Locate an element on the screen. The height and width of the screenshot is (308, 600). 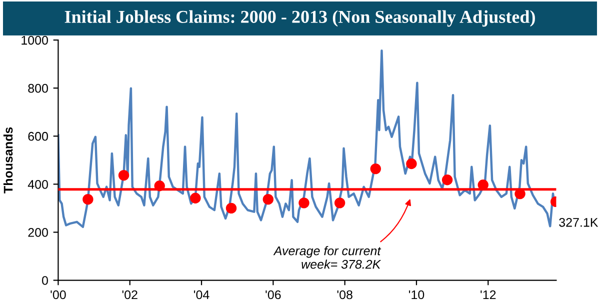
annotation: Average for current week= 378.2K is located at coordinates (327, 257).